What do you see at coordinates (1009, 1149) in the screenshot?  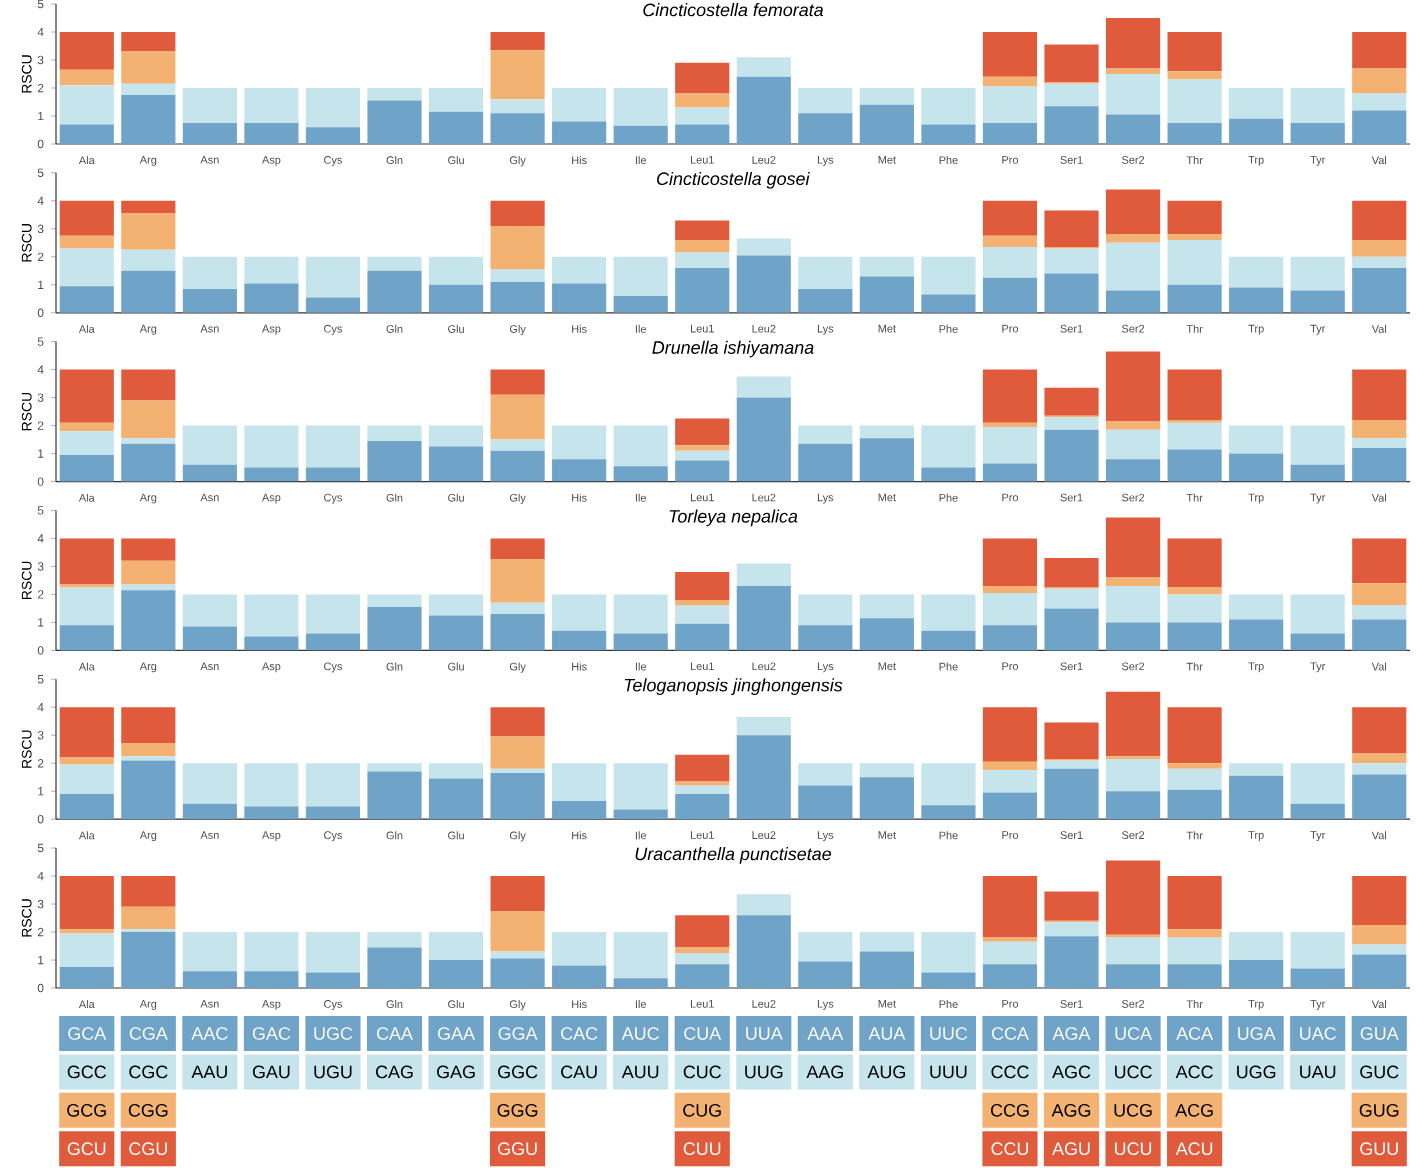 I see `text: CCU` at bounding box center [1009, 1149].